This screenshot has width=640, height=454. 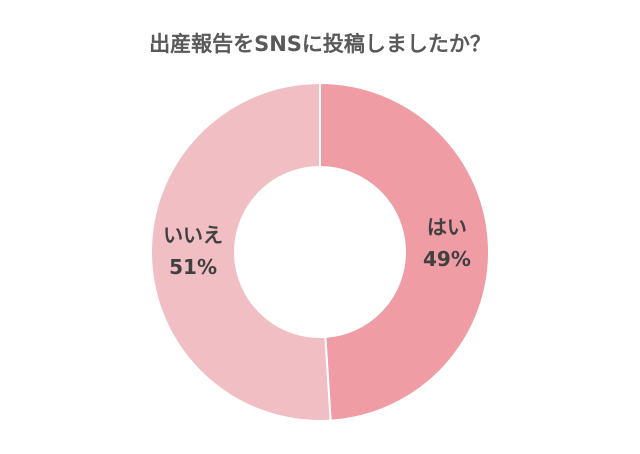 What do you see at coordinates (320, 44) in the screenshot?
I see `chart-title: 出産報告をSNSに投稿しましたか？` at bounding box center [320, 44].